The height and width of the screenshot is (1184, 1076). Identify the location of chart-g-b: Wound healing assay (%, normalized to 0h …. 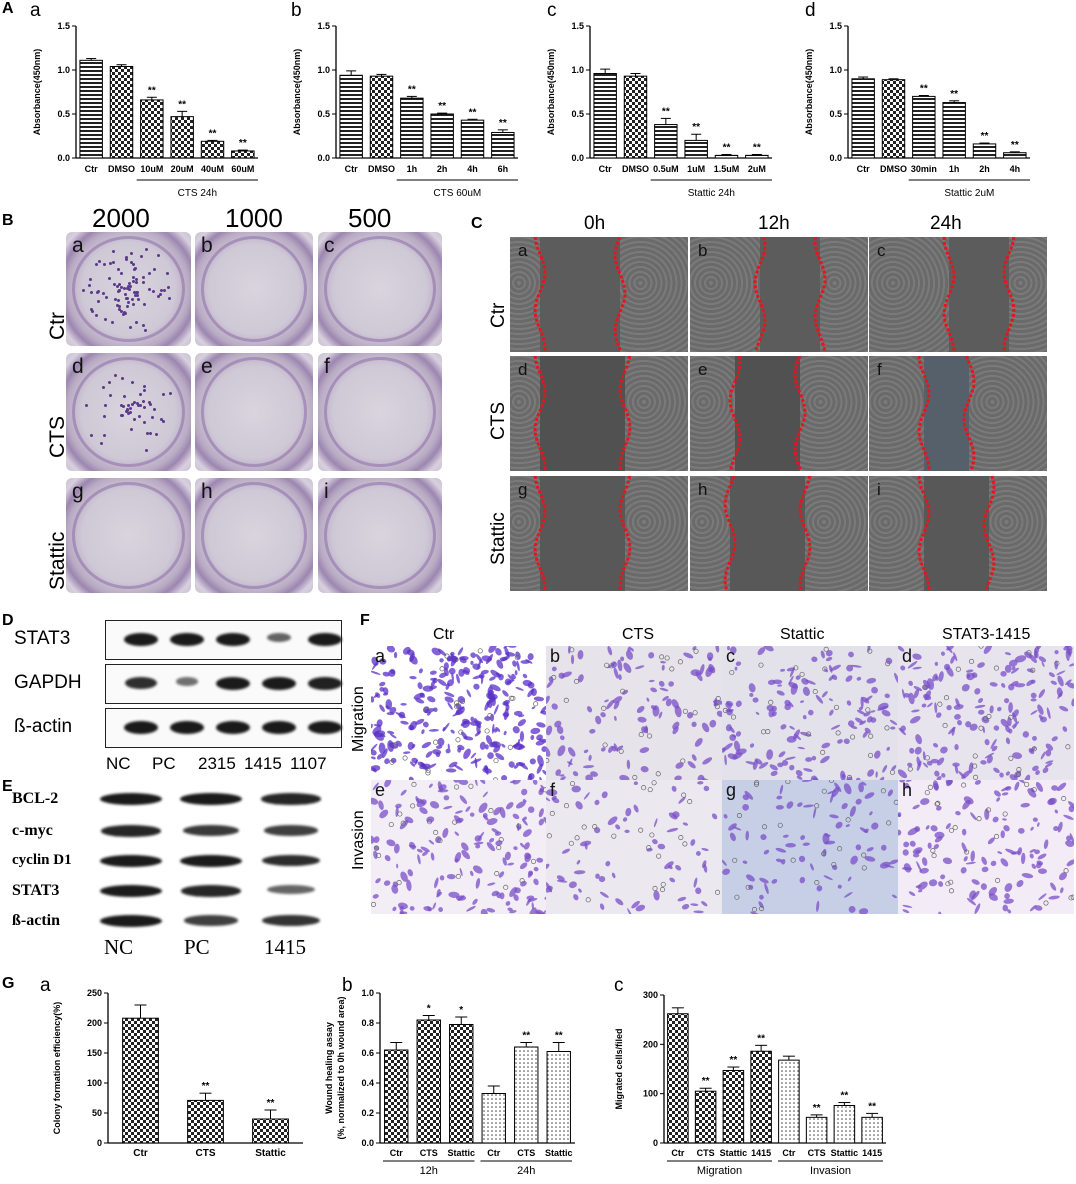
(454, 1082).